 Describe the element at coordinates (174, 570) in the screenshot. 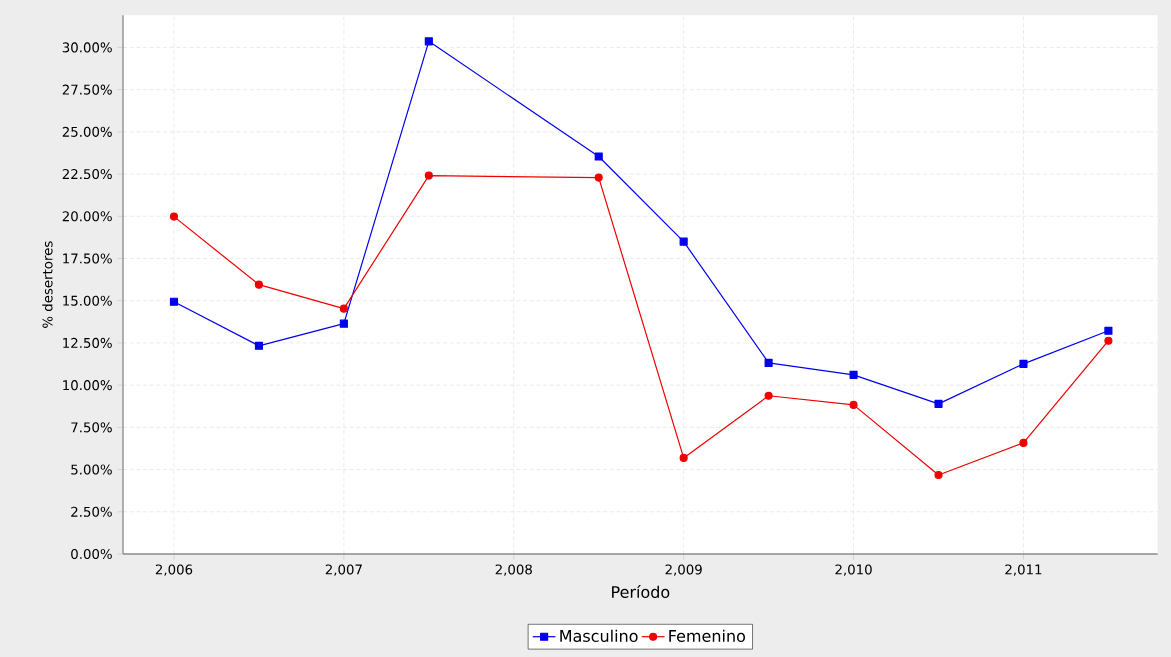

I see `x-tick-label: 2,006` at that location.